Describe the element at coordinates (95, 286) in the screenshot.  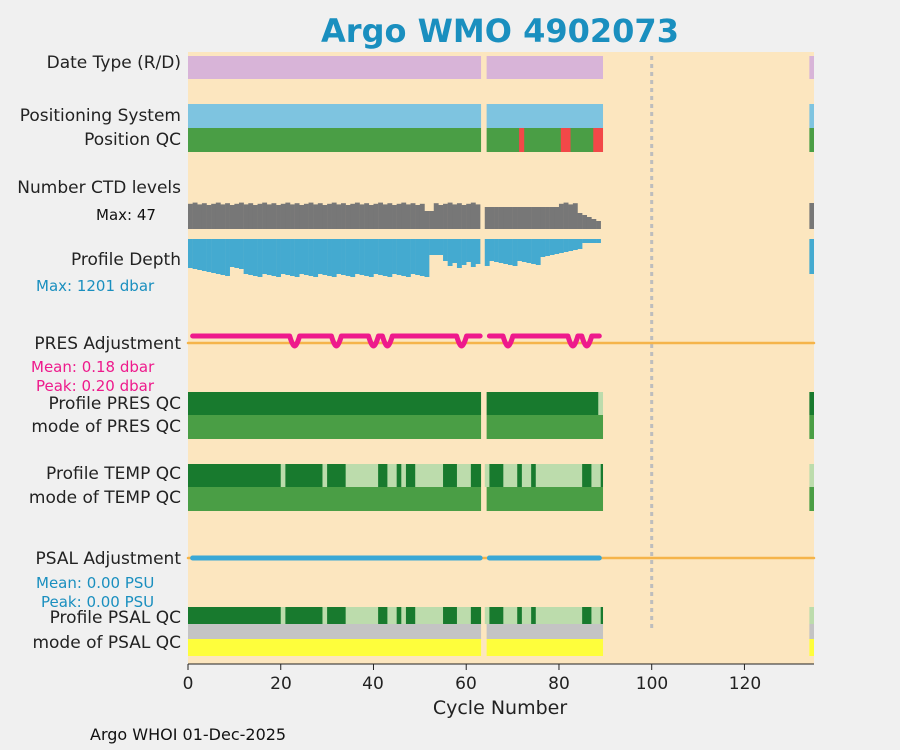
I see `depth-max-annotation: Max: 1201 dbar` at that location.